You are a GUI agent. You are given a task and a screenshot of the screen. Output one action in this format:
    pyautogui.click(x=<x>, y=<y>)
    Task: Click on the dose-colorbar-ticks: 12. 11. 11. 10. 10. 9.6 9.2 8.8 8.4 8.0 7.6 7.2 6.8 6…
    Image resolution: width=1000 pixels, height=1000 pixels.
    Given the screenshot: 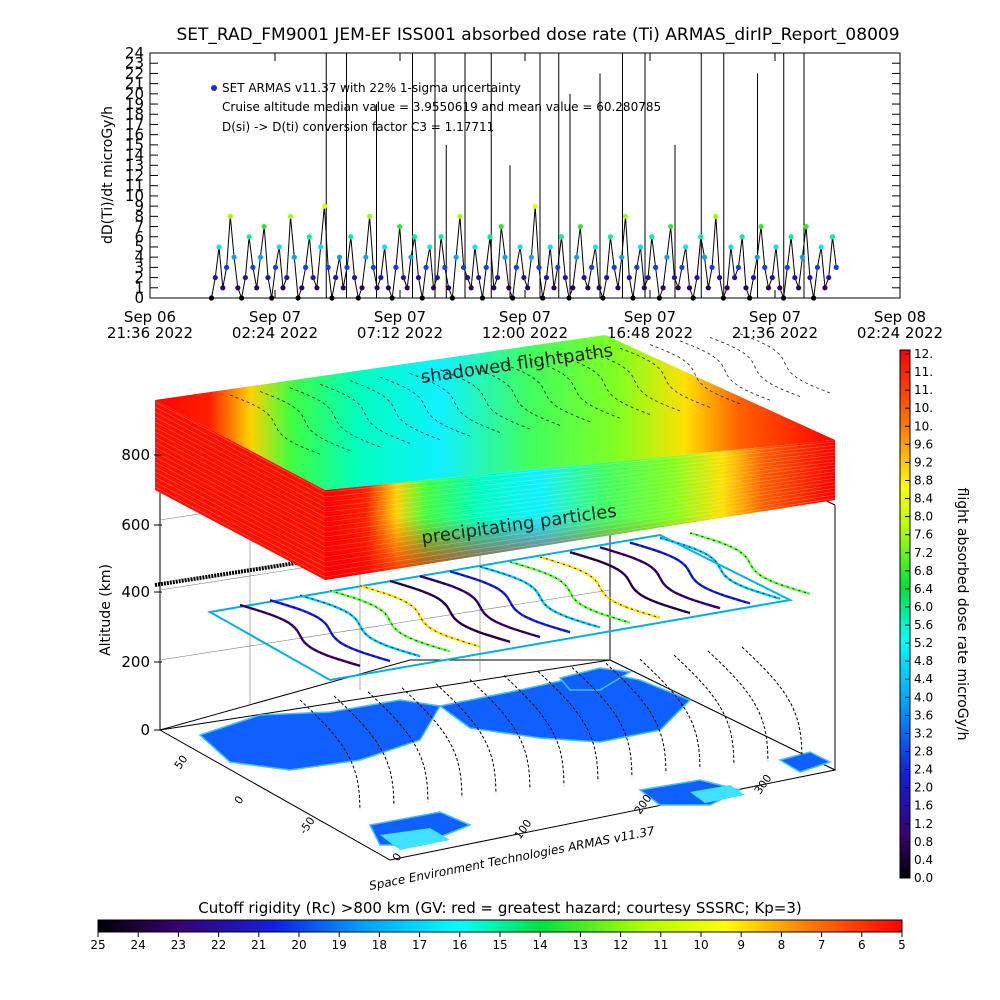 What is the action you would take?
    pyautogui.click(x=919, y=616)
    